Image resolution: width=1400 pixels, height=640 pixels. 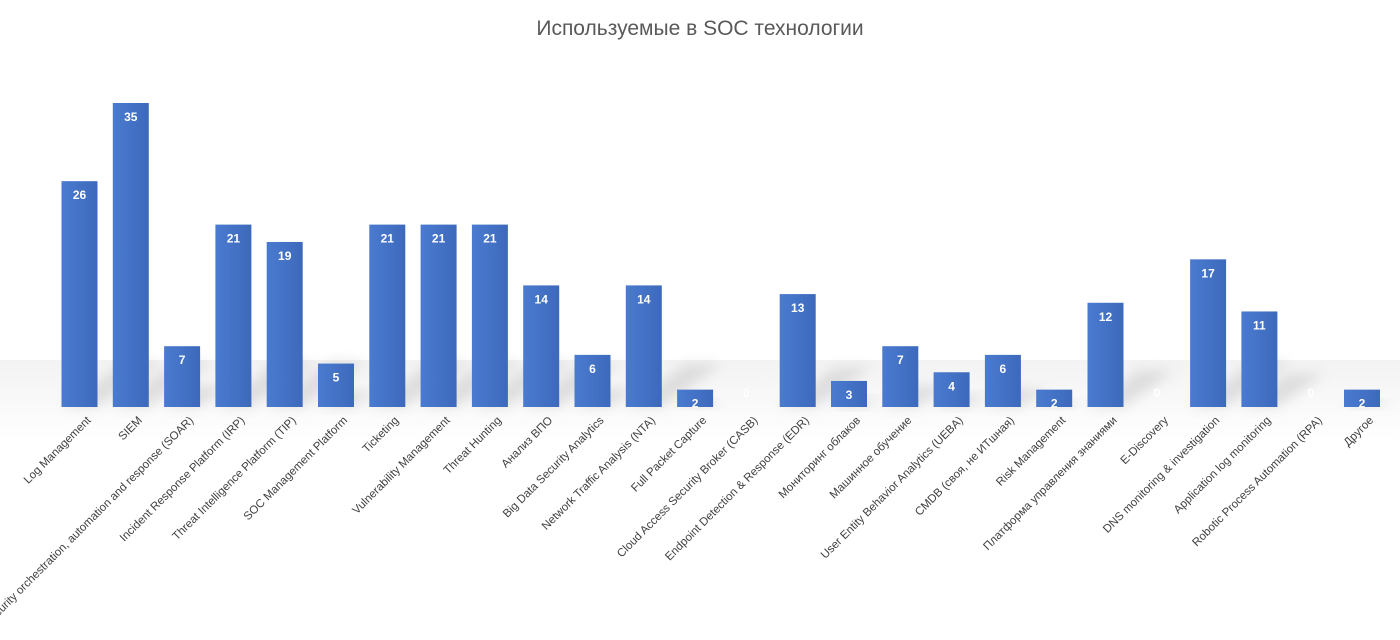 I want to click on data-label: 26, so click(x=80, y=195).